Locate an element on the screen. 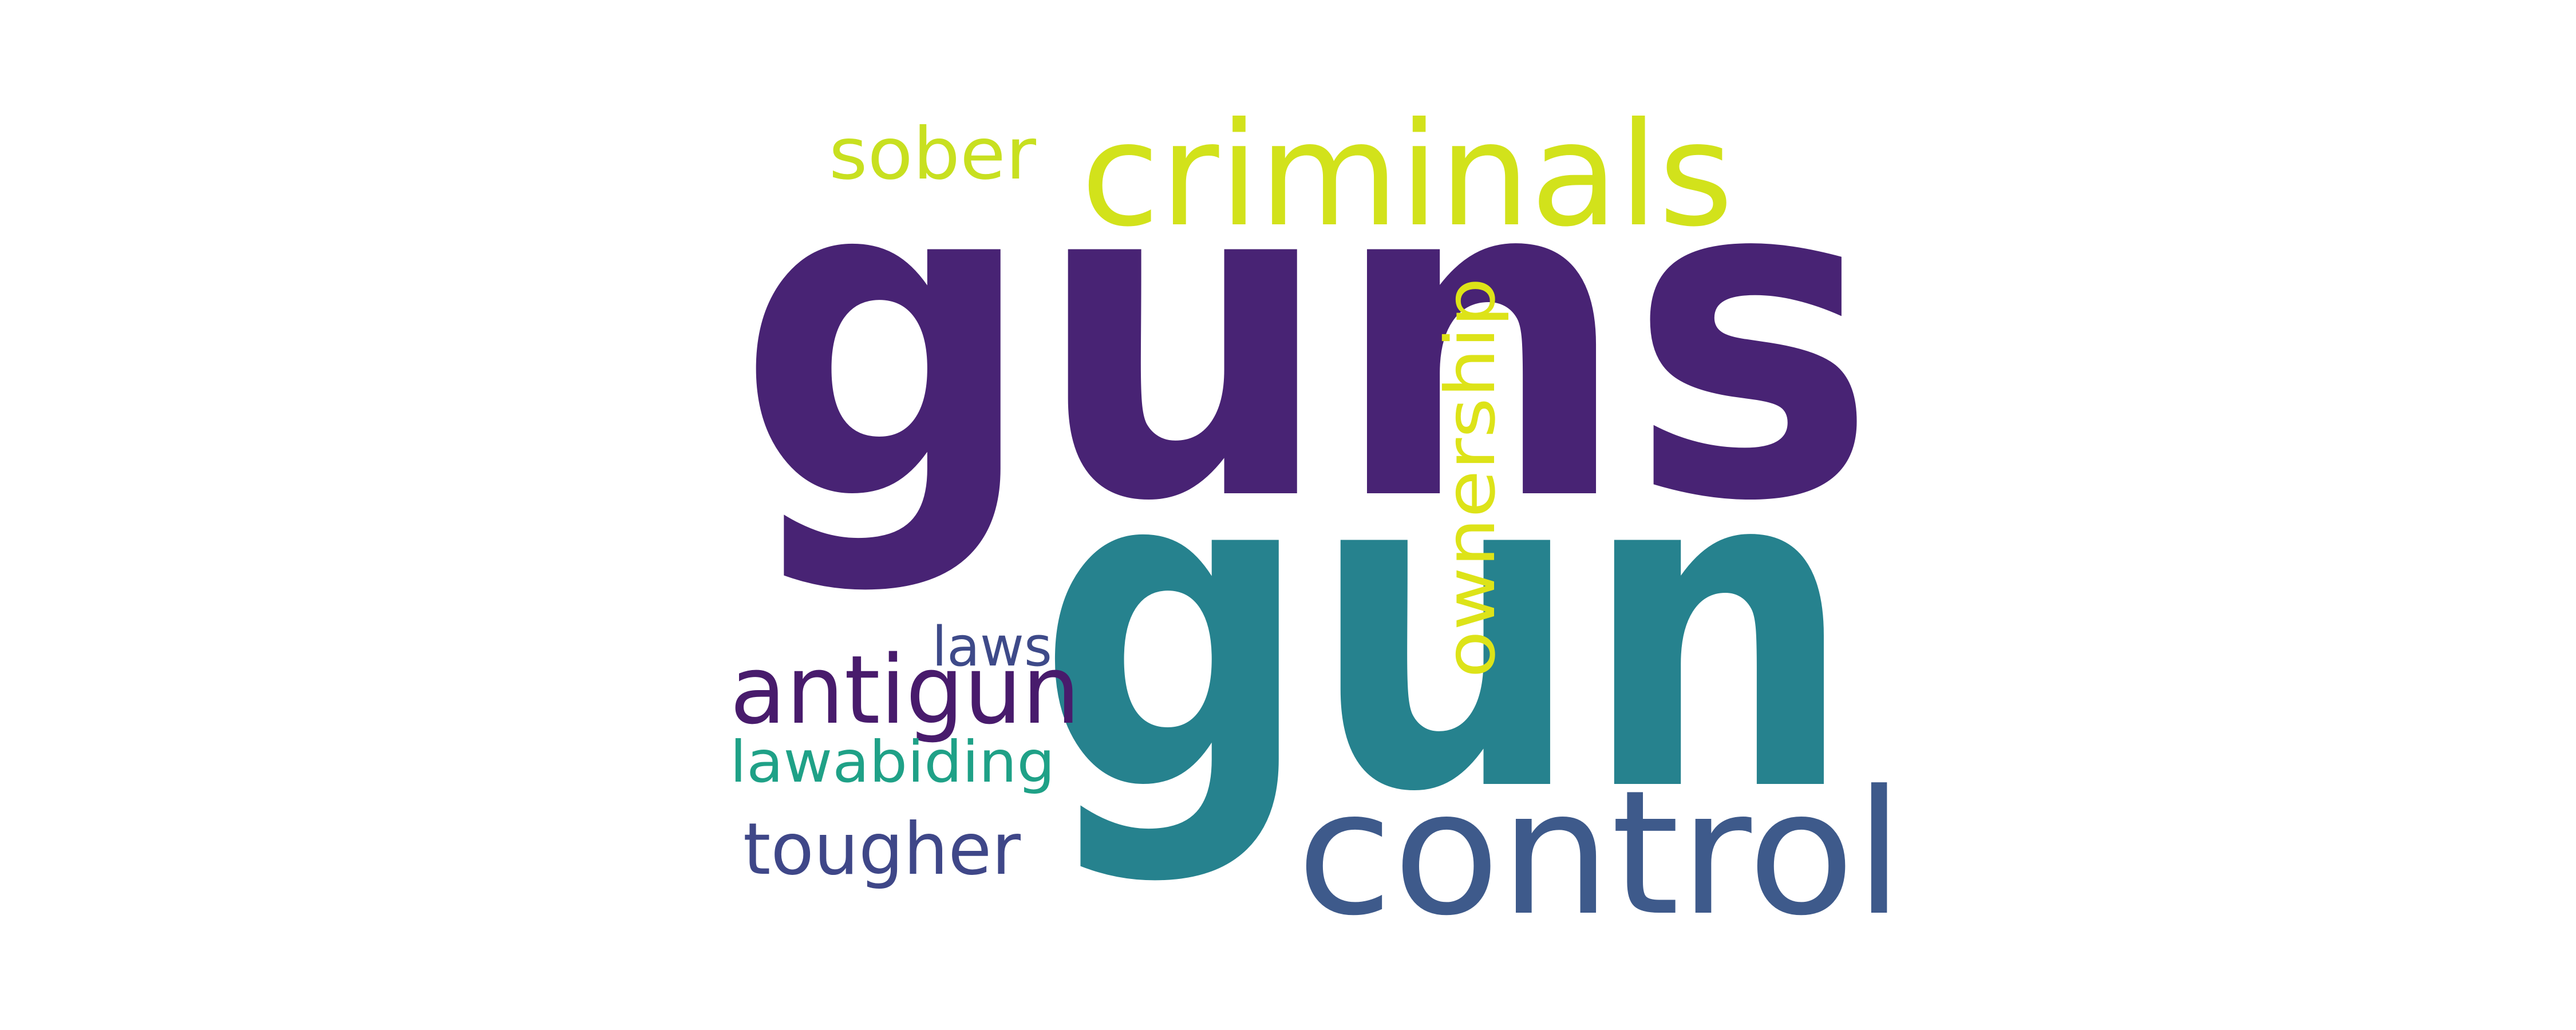 Image resolution: width=2576 pixels, height=1030 pixels. word-control: control is located at coordinates (1600, 853).